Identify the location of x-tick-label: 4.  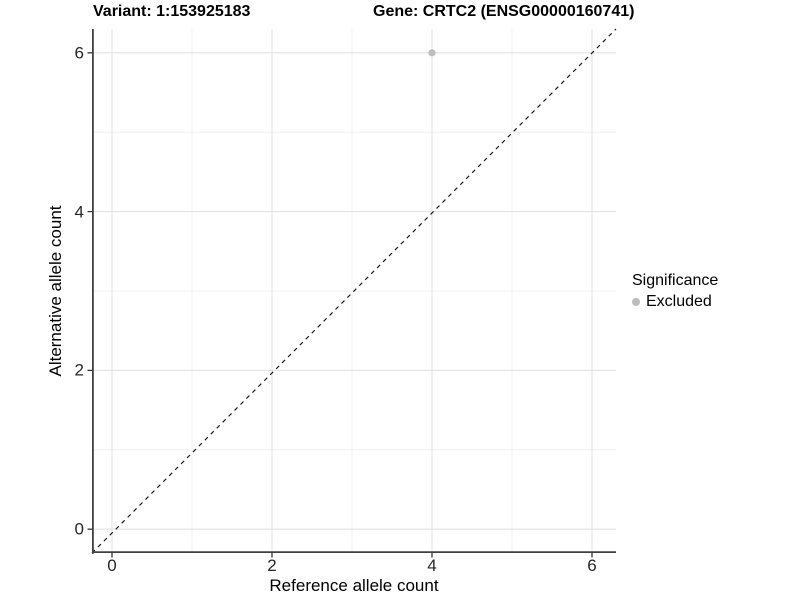
(432, 565).